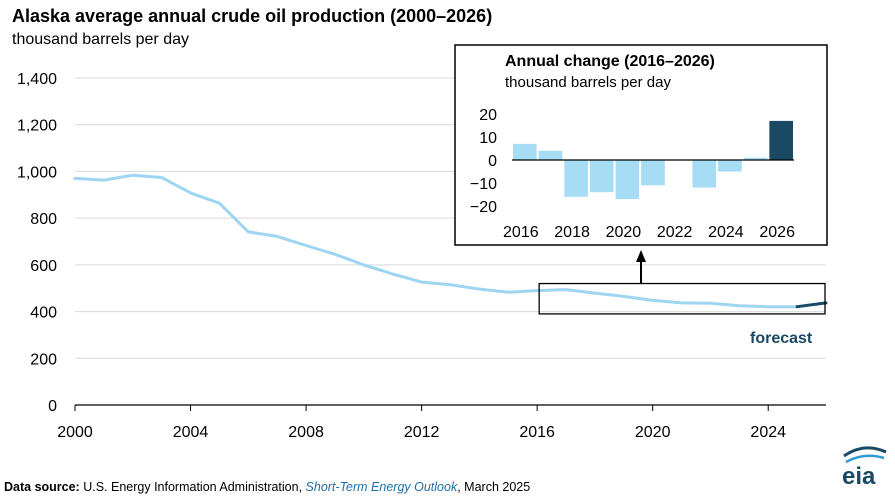 The height and width of the screenshot is (500, 895). I want to click on x-tick-label: 2016, so click(537, 432).